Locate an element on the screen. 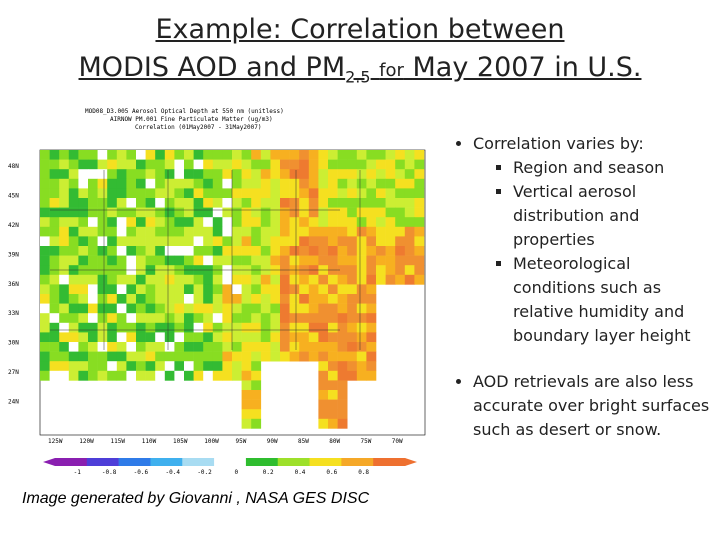  title-small: for is located at coordinates (391, 70).